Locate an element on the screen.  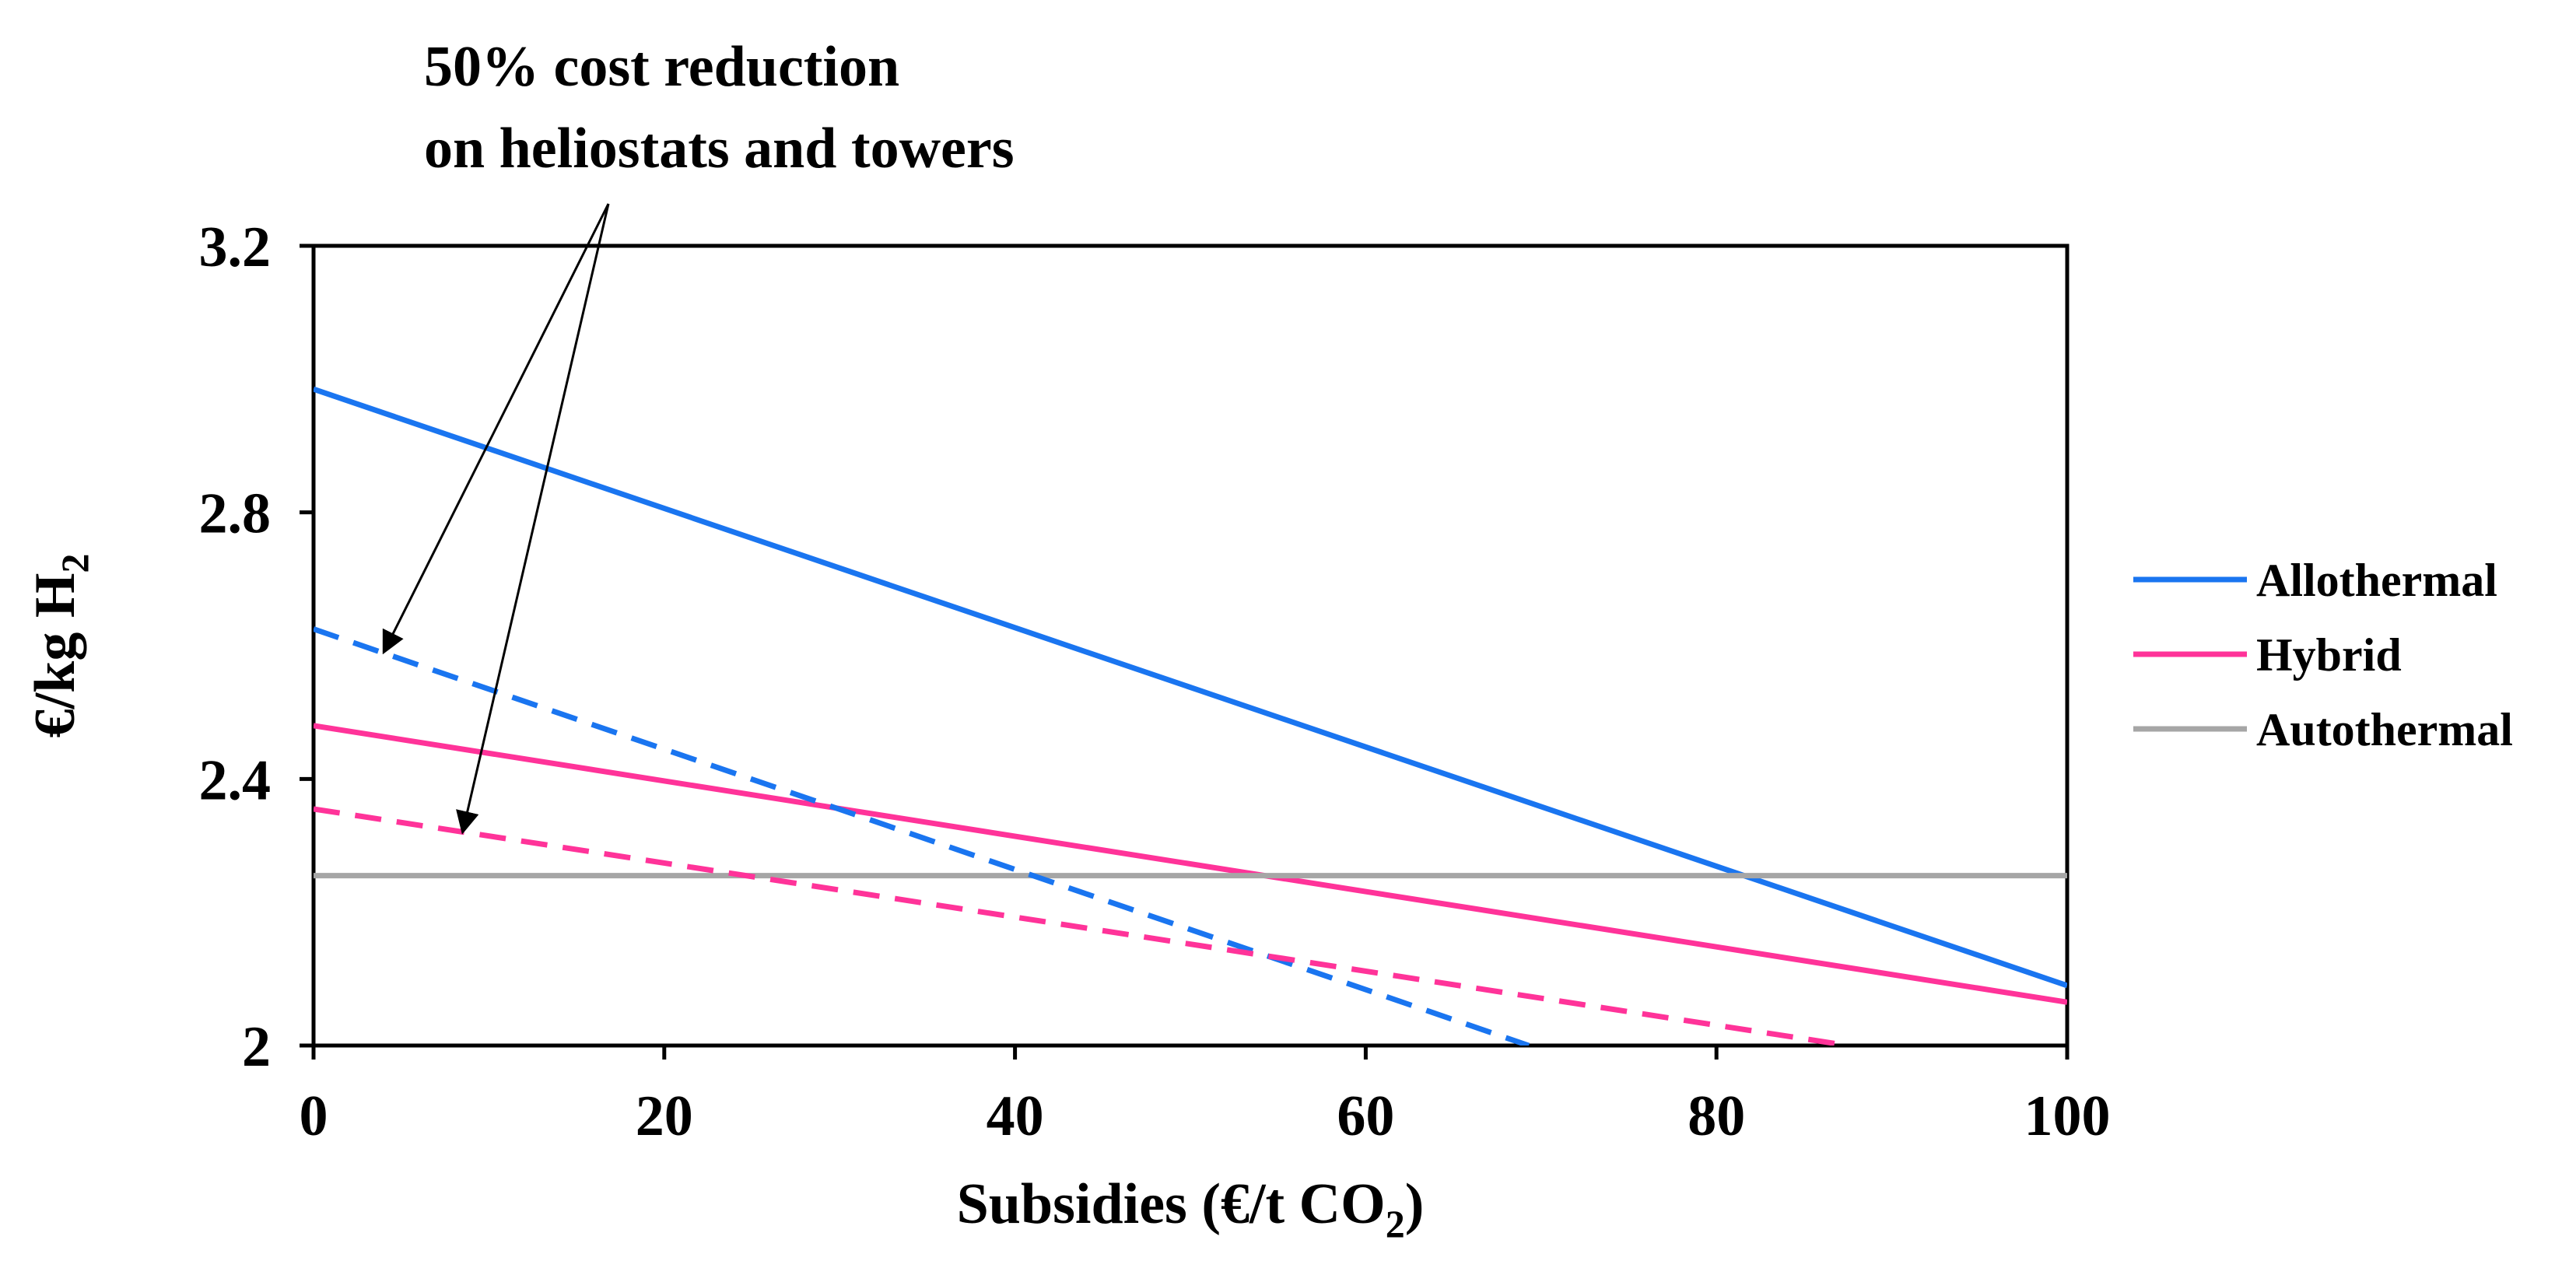
y-tick-label: 2 is located at coordinates (256, 1047).